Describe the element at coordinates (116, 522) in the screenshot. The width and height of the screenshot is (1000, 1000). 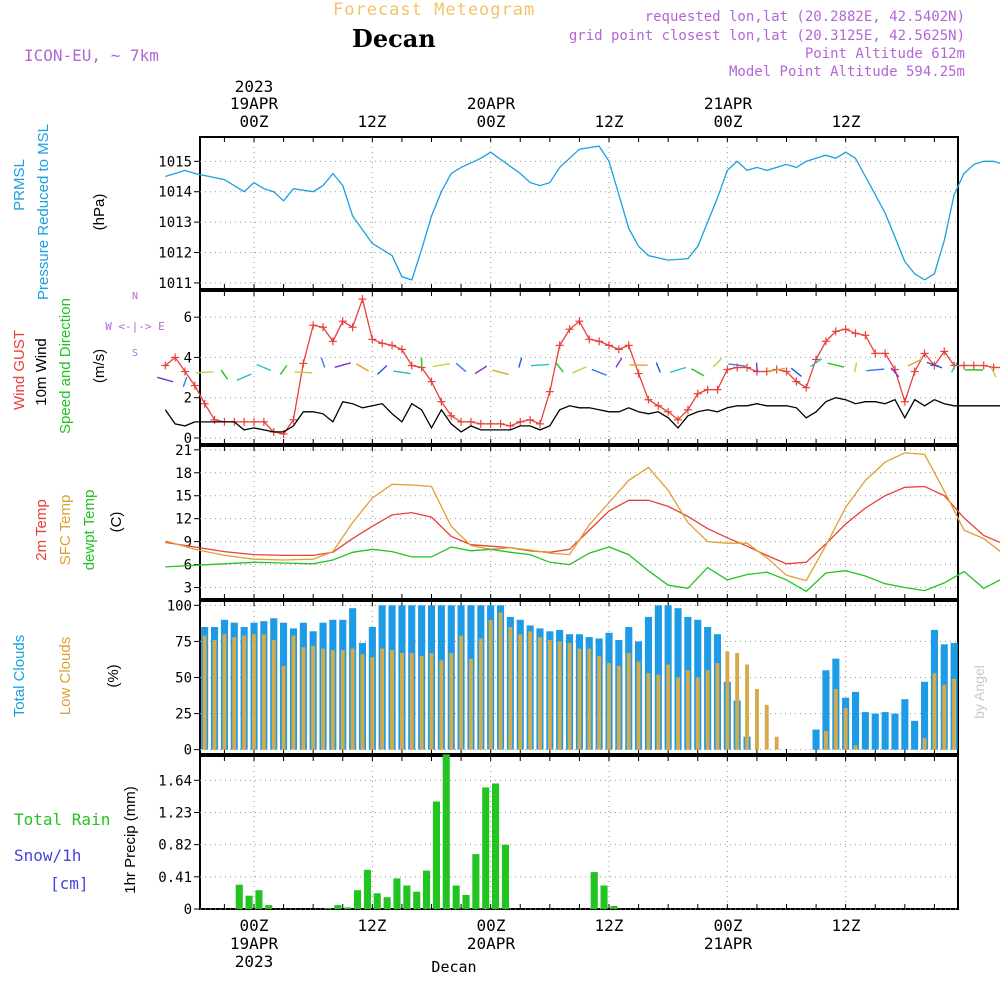
I see `temp-unit-label: (C)` at that location.